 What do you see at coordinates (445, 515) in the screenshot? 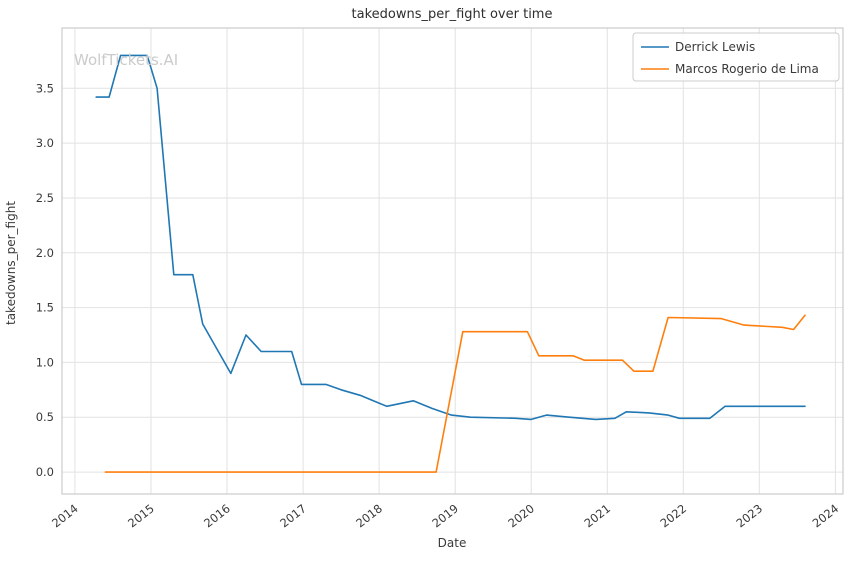
I see `x-tick-label: 2019` at bounding box center [445, 515].